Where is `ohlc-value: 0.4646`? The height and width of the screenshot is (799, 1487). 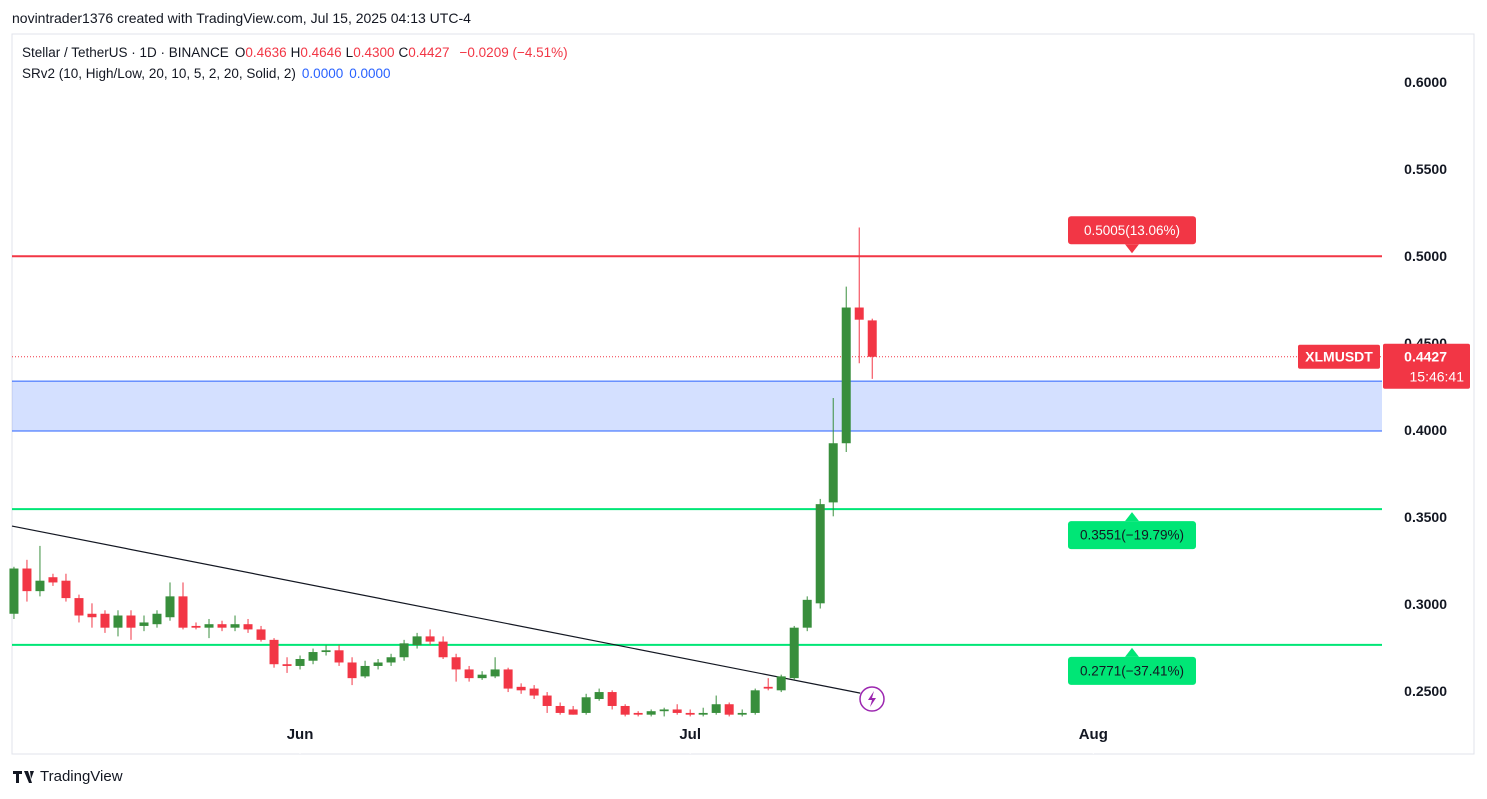 ohlc-value: 0.4646 is located at coordinates (321, 52).